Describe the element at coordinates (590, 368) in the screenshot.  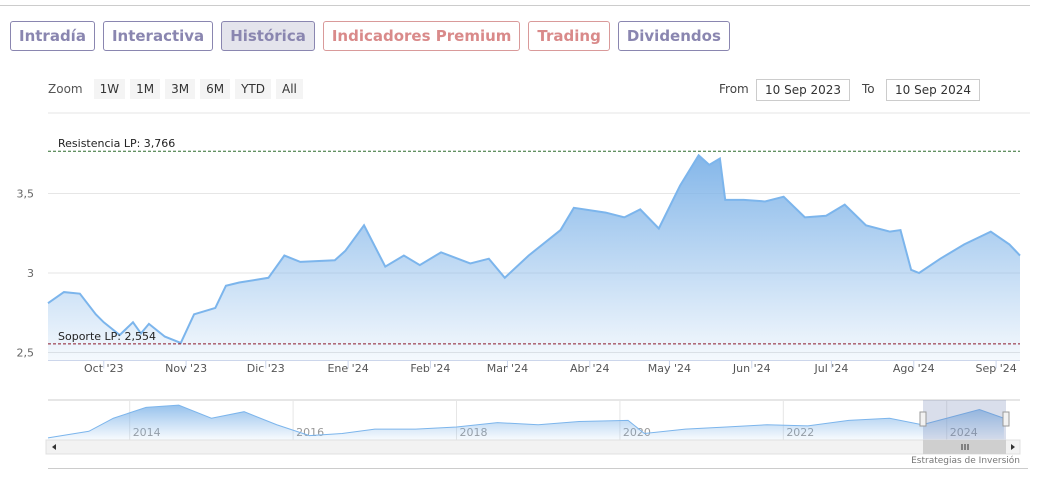
I see `x-tick-label: Abr '24` at that location.